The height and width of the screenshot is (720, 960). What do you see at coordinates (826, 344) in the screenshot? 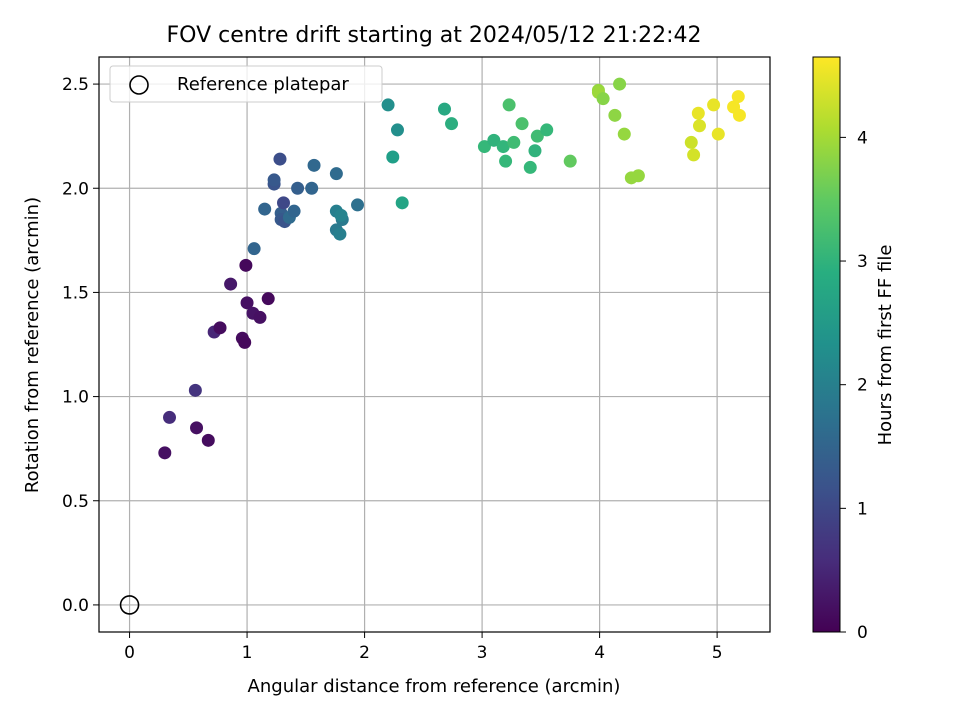
I see `colorbar-gradient` at bounding box center [826, 344].